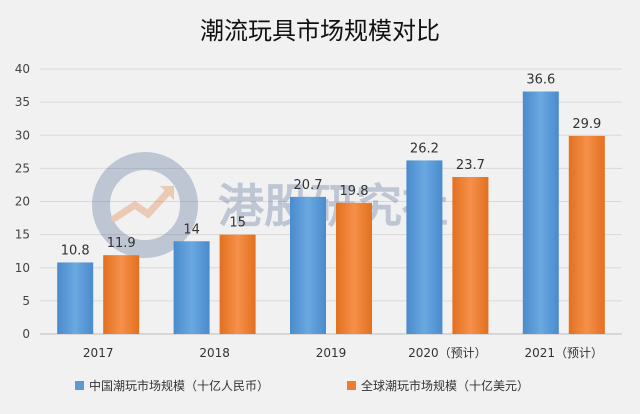 Image resolution: width=640 pixels, height=414 pixels. I want to click on data-label: 19.8, so click(354, 191).